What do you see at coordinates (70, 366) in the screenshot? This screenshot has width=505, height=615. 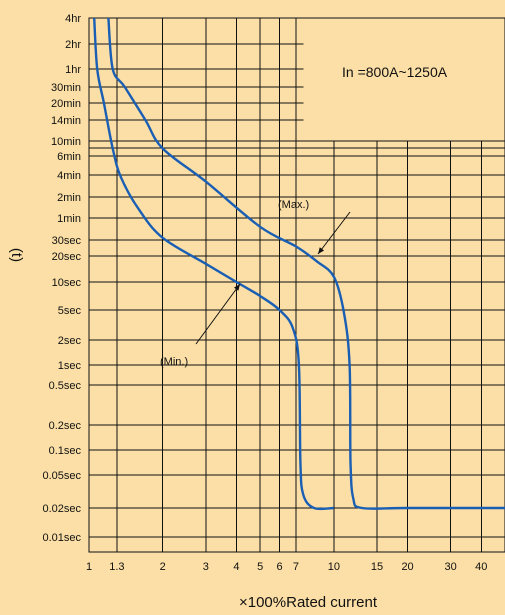 I see `y-tick-label: 1sec` at bounding box center [70, 366].